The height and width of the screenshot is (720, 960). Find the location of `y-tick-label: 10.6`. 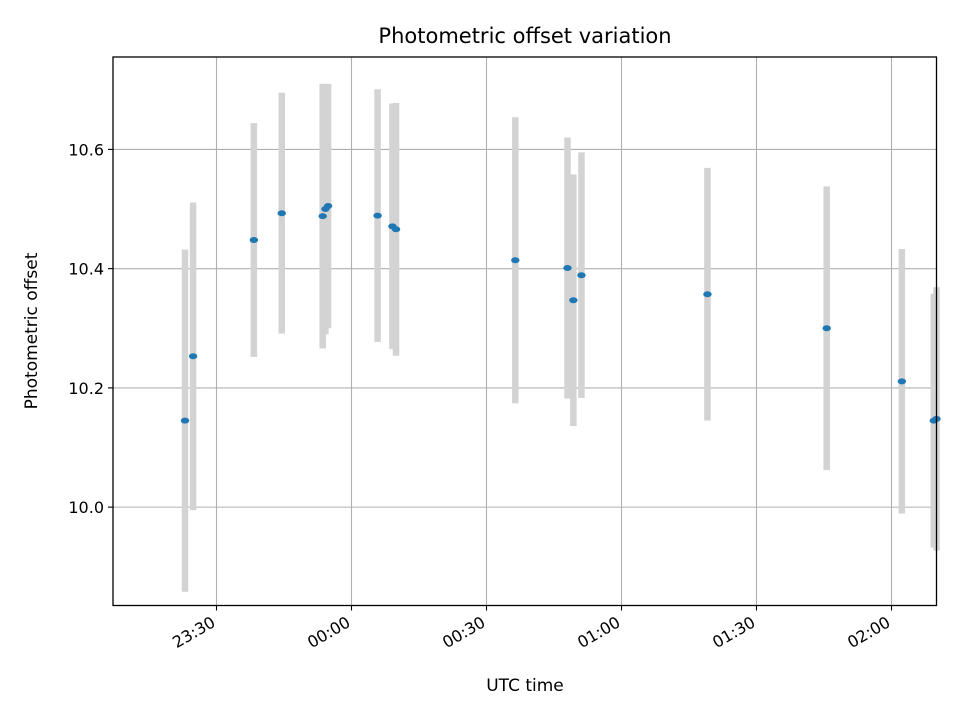

y-tick-label: 10.6 is located at coordinates (86, 149).